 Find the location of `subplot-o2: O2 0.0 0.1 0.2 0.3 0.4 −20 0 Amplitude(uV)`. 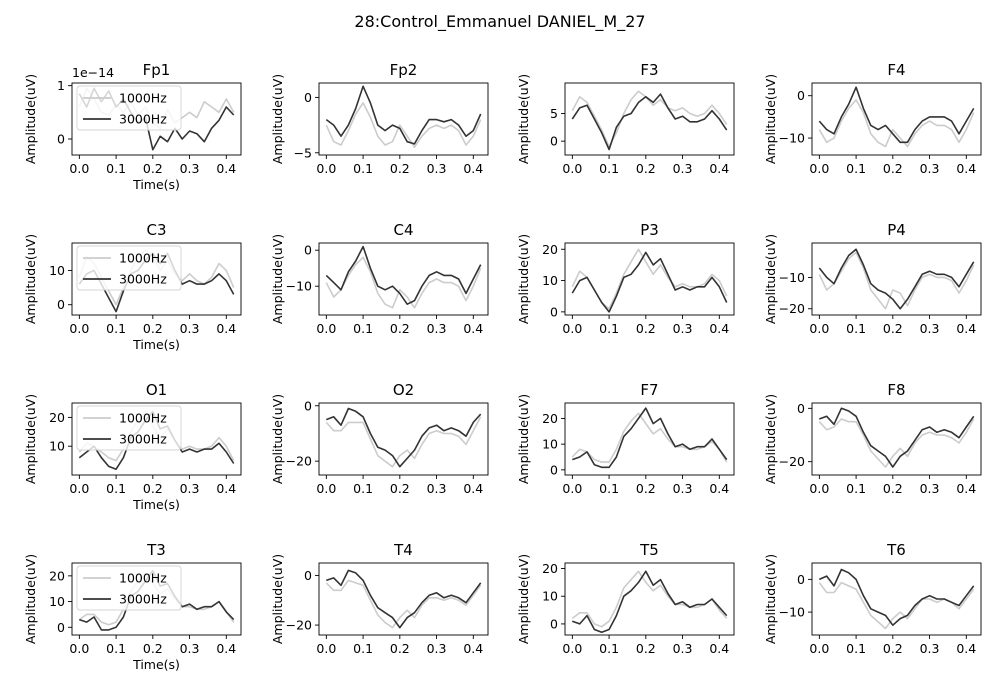

subplot-o2: O2 0.0 0.1 0.2 0.3 0.4 −20 0 Amplitude(uV) is located at coordinates (379, 438).